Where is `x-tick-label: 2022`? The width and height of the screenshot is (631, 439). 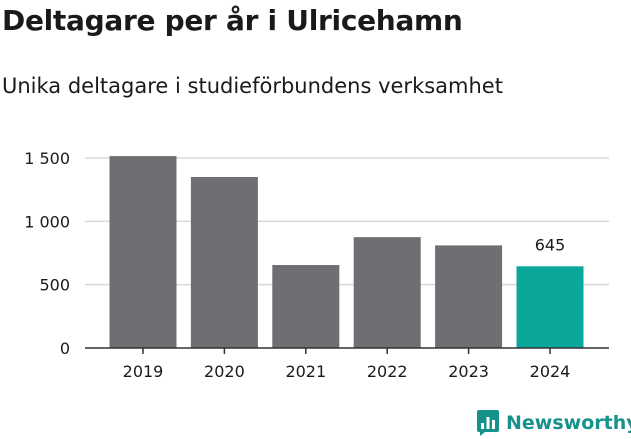
x-tick-label: 2022 is located at coordinates (387, 371).